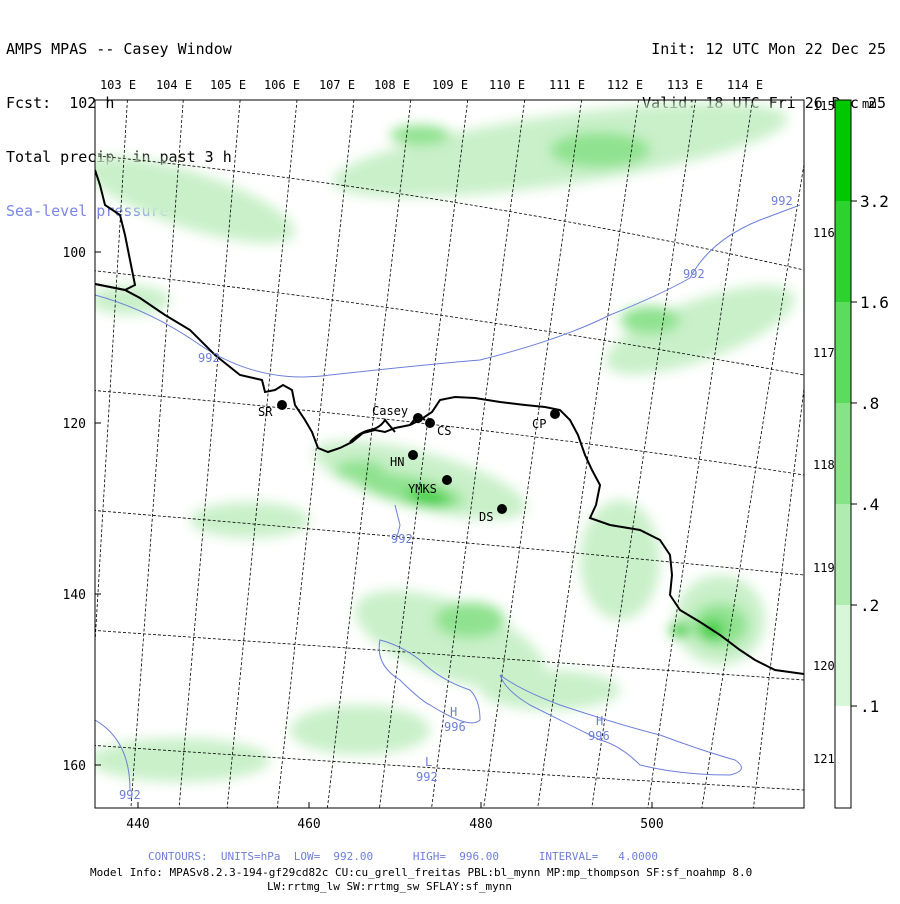 Image resolution: width=900 pixels, height=904 pixels. What do you see at coordinates (502, 509) in the screenshot?
I see `station-marker-ds` at bounding box center [502, 509].